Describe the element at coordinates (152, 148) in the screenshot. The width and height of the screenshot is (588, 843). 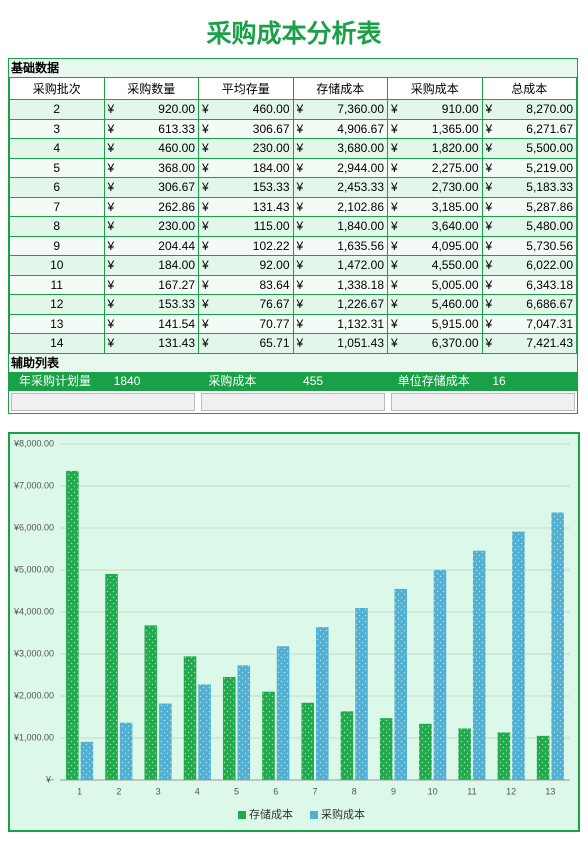
I see `money: ¥460.00` at that location.